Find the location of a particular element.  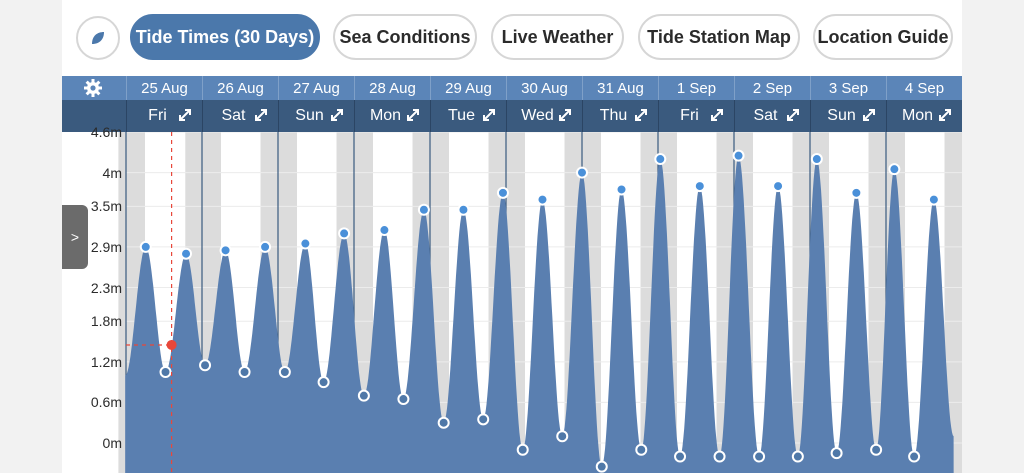

y-tick-label: 1.2m is located at coordinates (106, 361).